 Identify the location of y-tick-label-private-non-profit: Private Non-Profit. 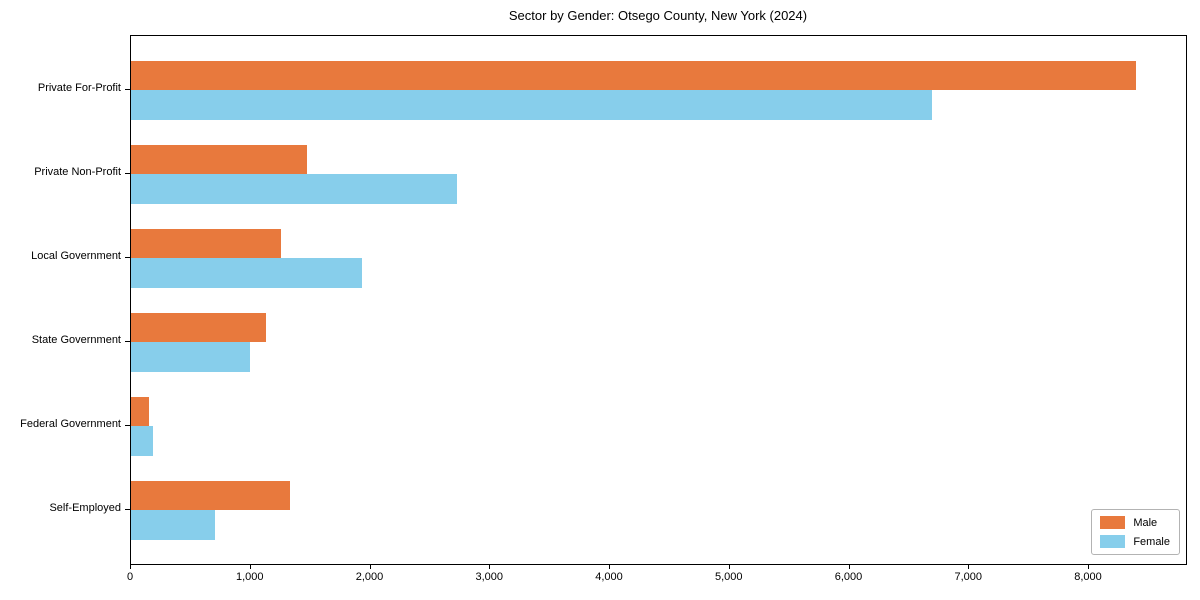
(77, 172).